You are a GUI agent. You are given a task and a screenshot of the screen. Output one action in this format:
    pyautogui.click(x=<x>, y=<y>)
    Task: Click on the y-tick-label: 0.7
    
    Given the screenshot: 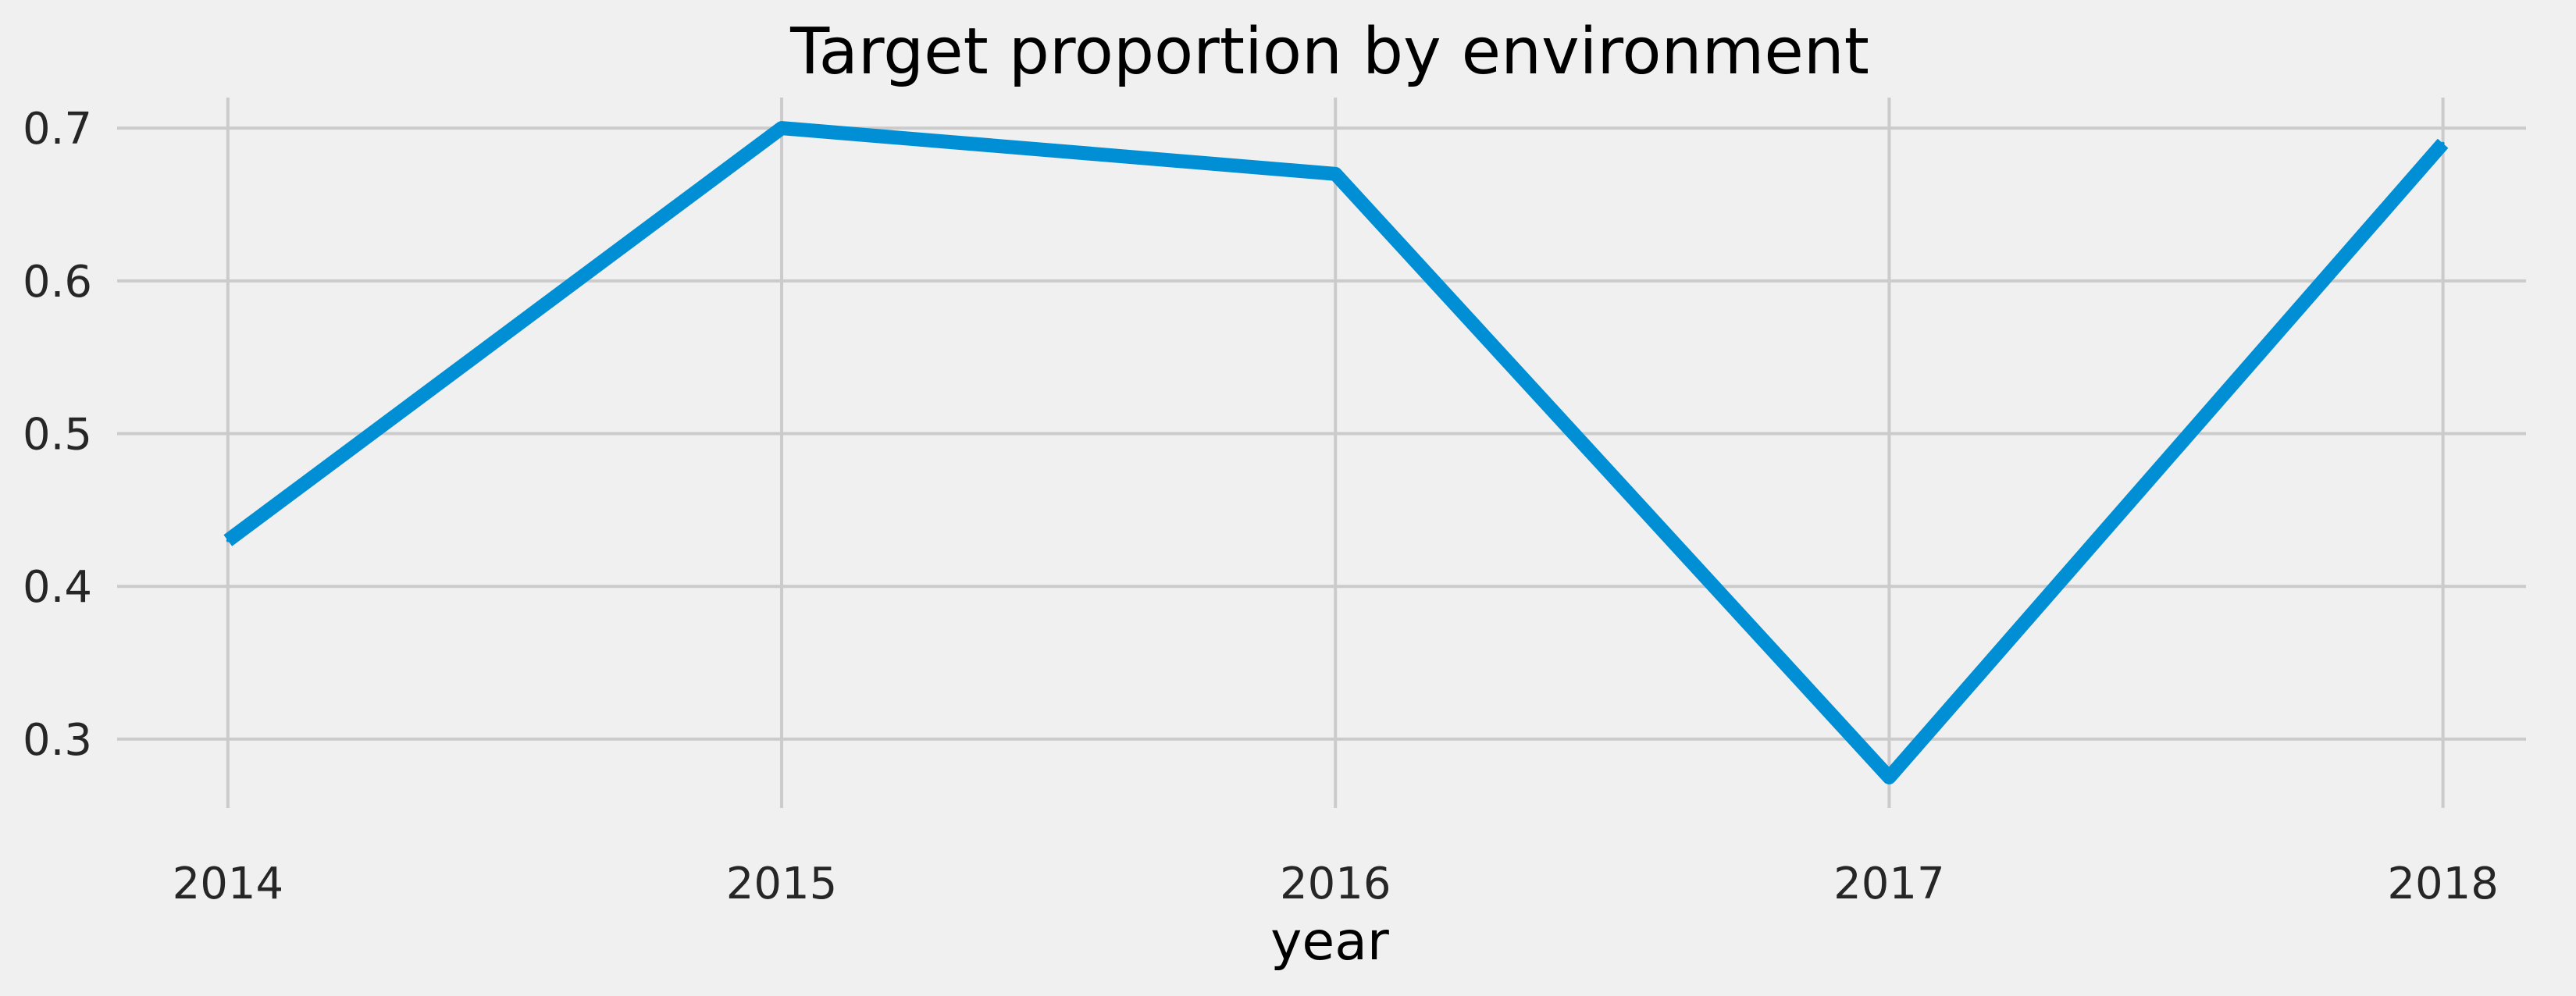 What is the action you would take?
    pyautogui.click(x=57, y=129)
    